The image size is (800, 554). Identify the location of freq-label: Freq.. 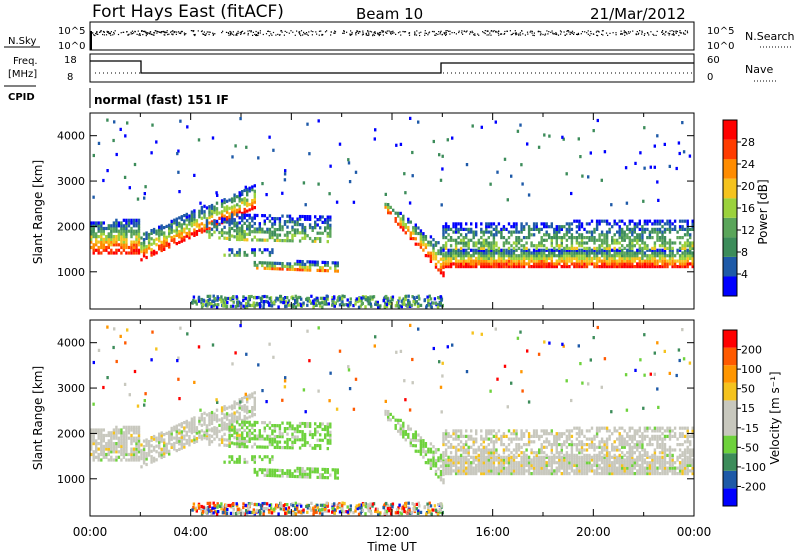
(25, 61).